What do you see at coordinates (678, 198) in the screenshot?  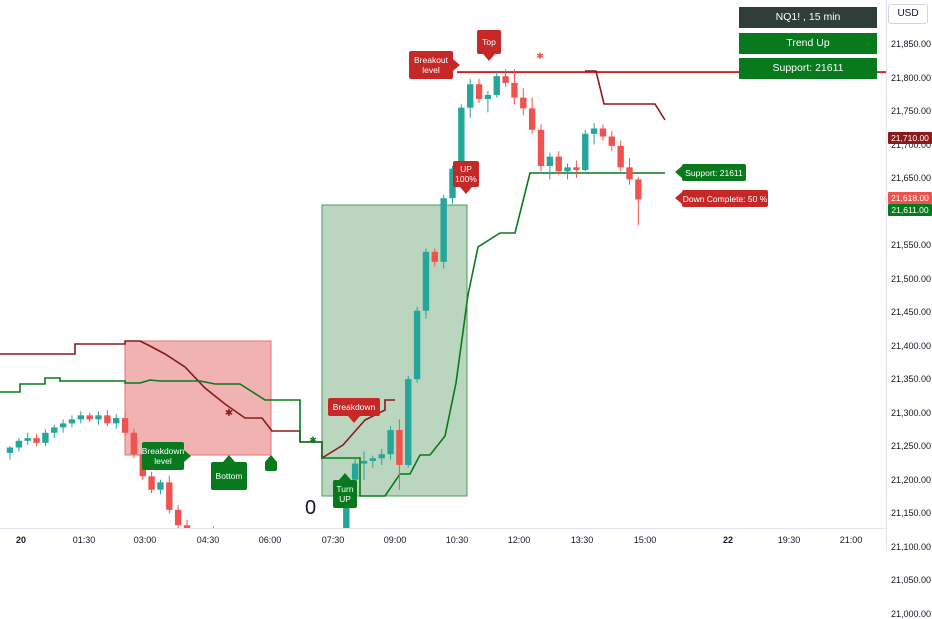 I see `down-complete-pointer` at bounding box center [678, 198].